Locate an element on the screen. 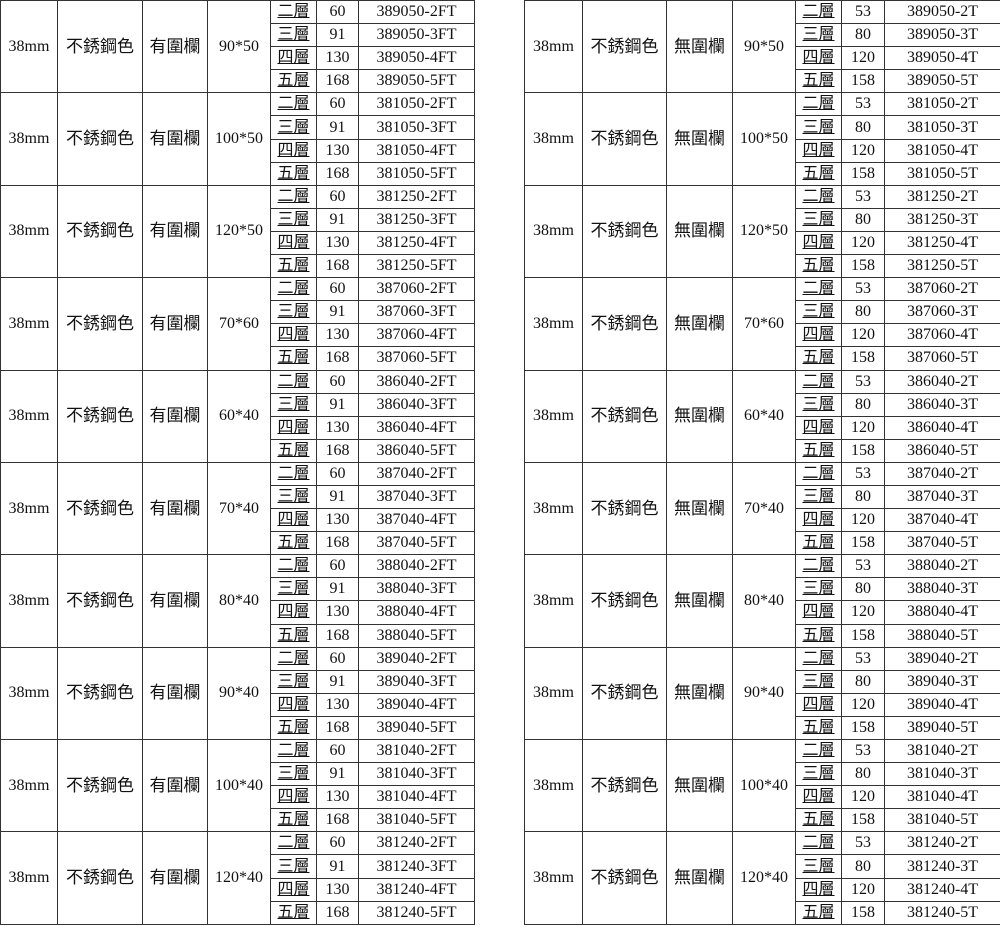 The width and height of the screenshot is (1000, 927). code-cell: 388040-5FT is located at coordinates (416, 635).